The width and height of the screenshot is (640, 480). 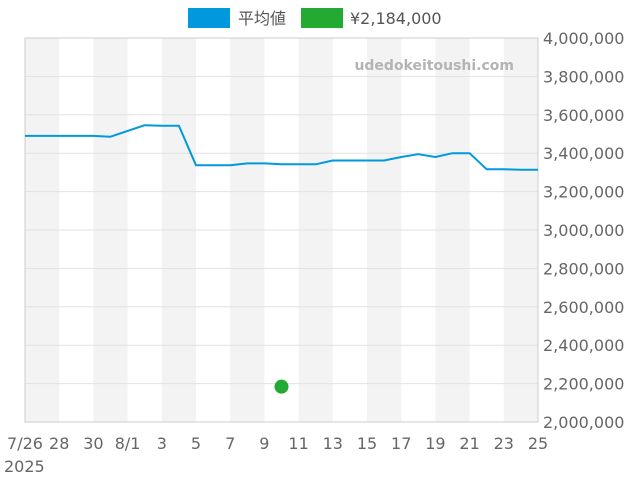 What do you see at coordinates (277, 443) in the screenshot?
I see `x-axis-ticks: 7/26 28 30 8/1 3 5 7 9 11 13 15 17 19 21 23 25` at bounding box center [277, 443].